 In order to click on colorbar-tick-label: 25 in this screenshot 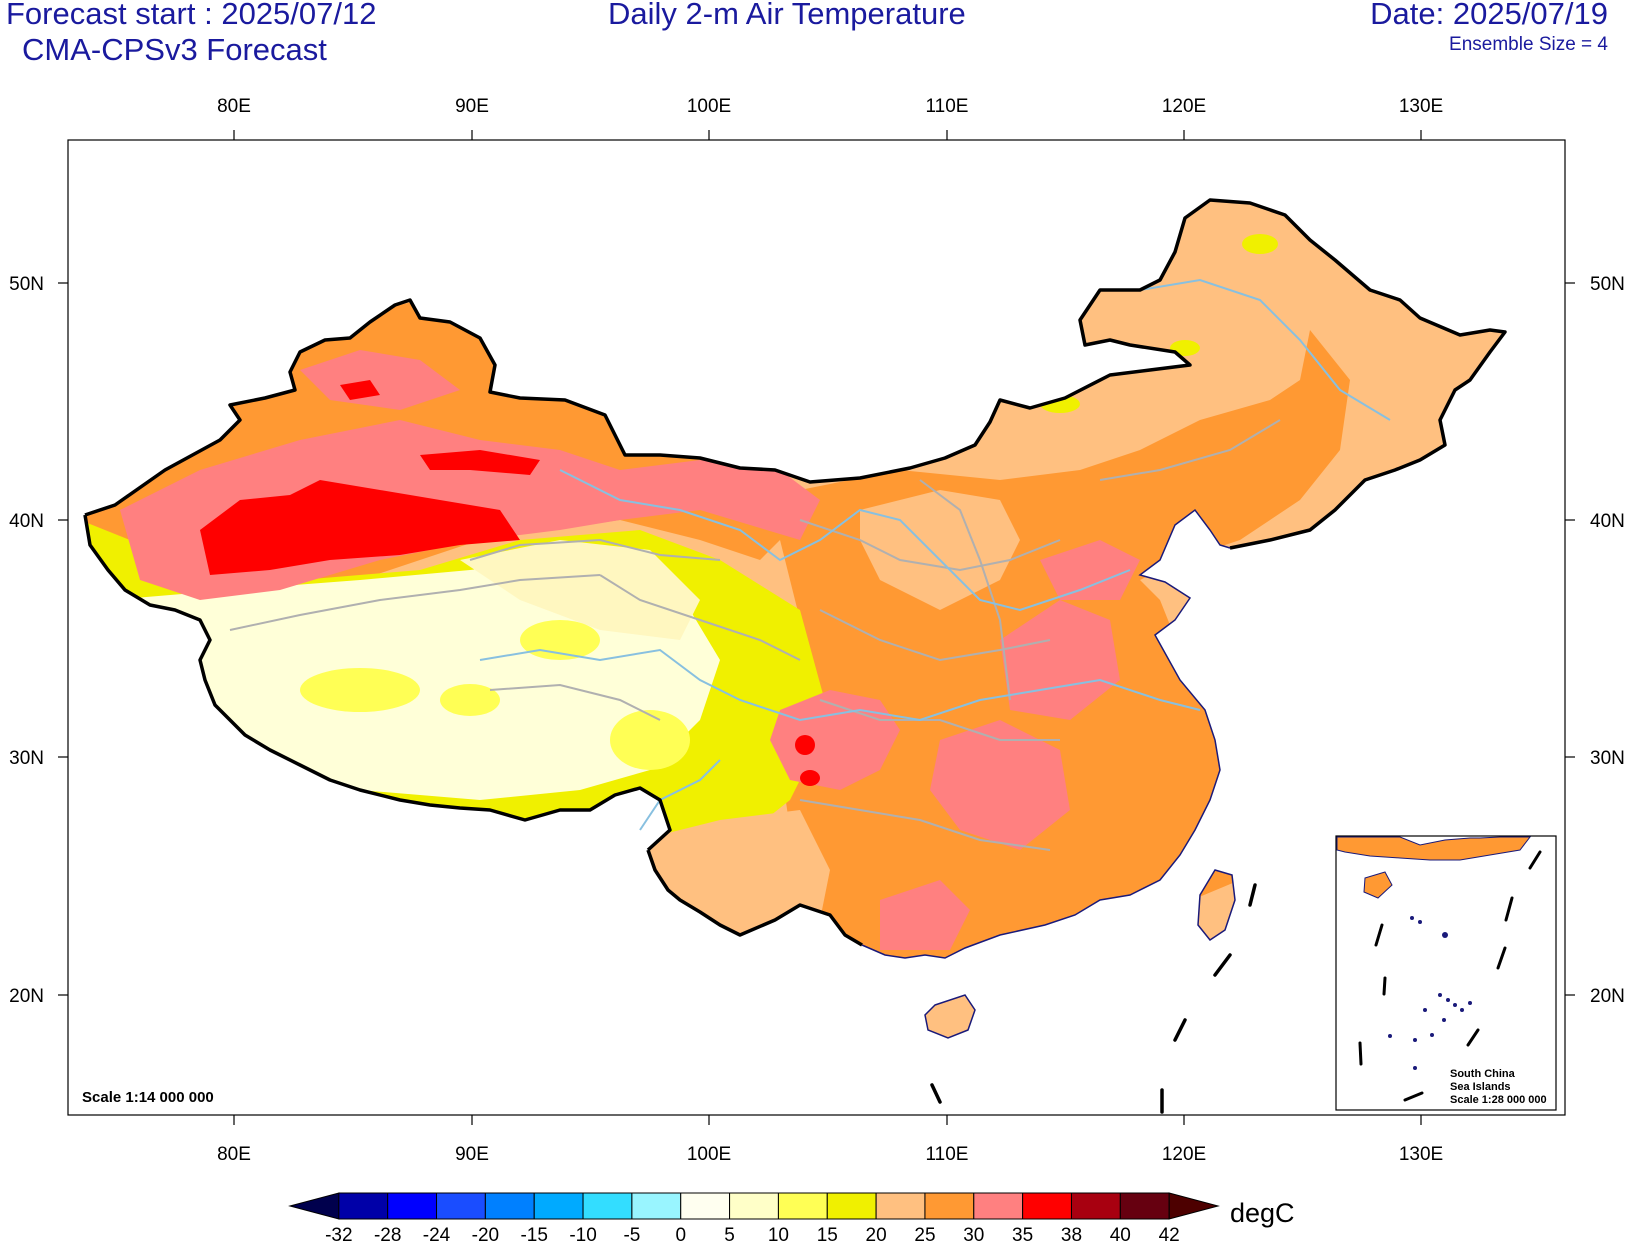, I will do `click(924, 1233)`.